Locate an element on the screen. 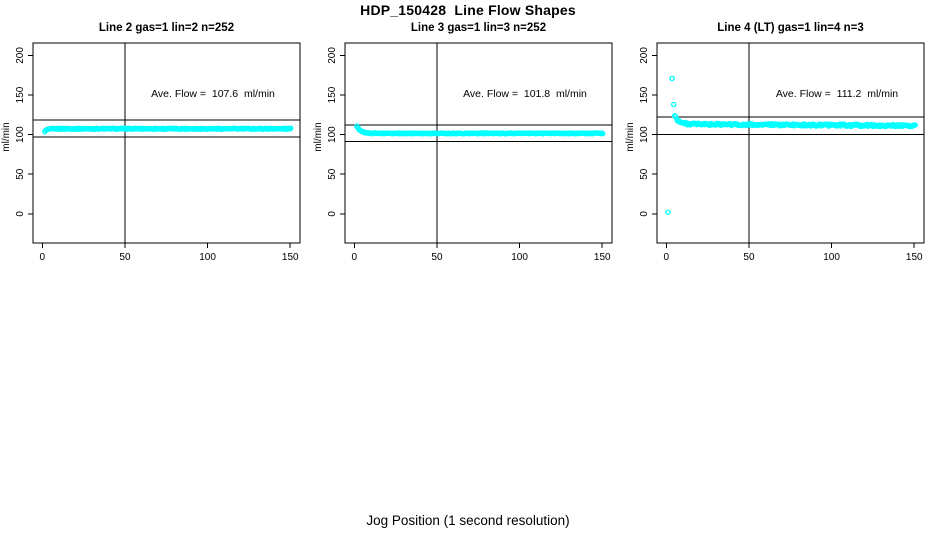 The width and height of the screenshot is (936, 540). plot-area-line-2: 0 50 100 150 0 50 100 150 200 is located at coordinates (158, 152).